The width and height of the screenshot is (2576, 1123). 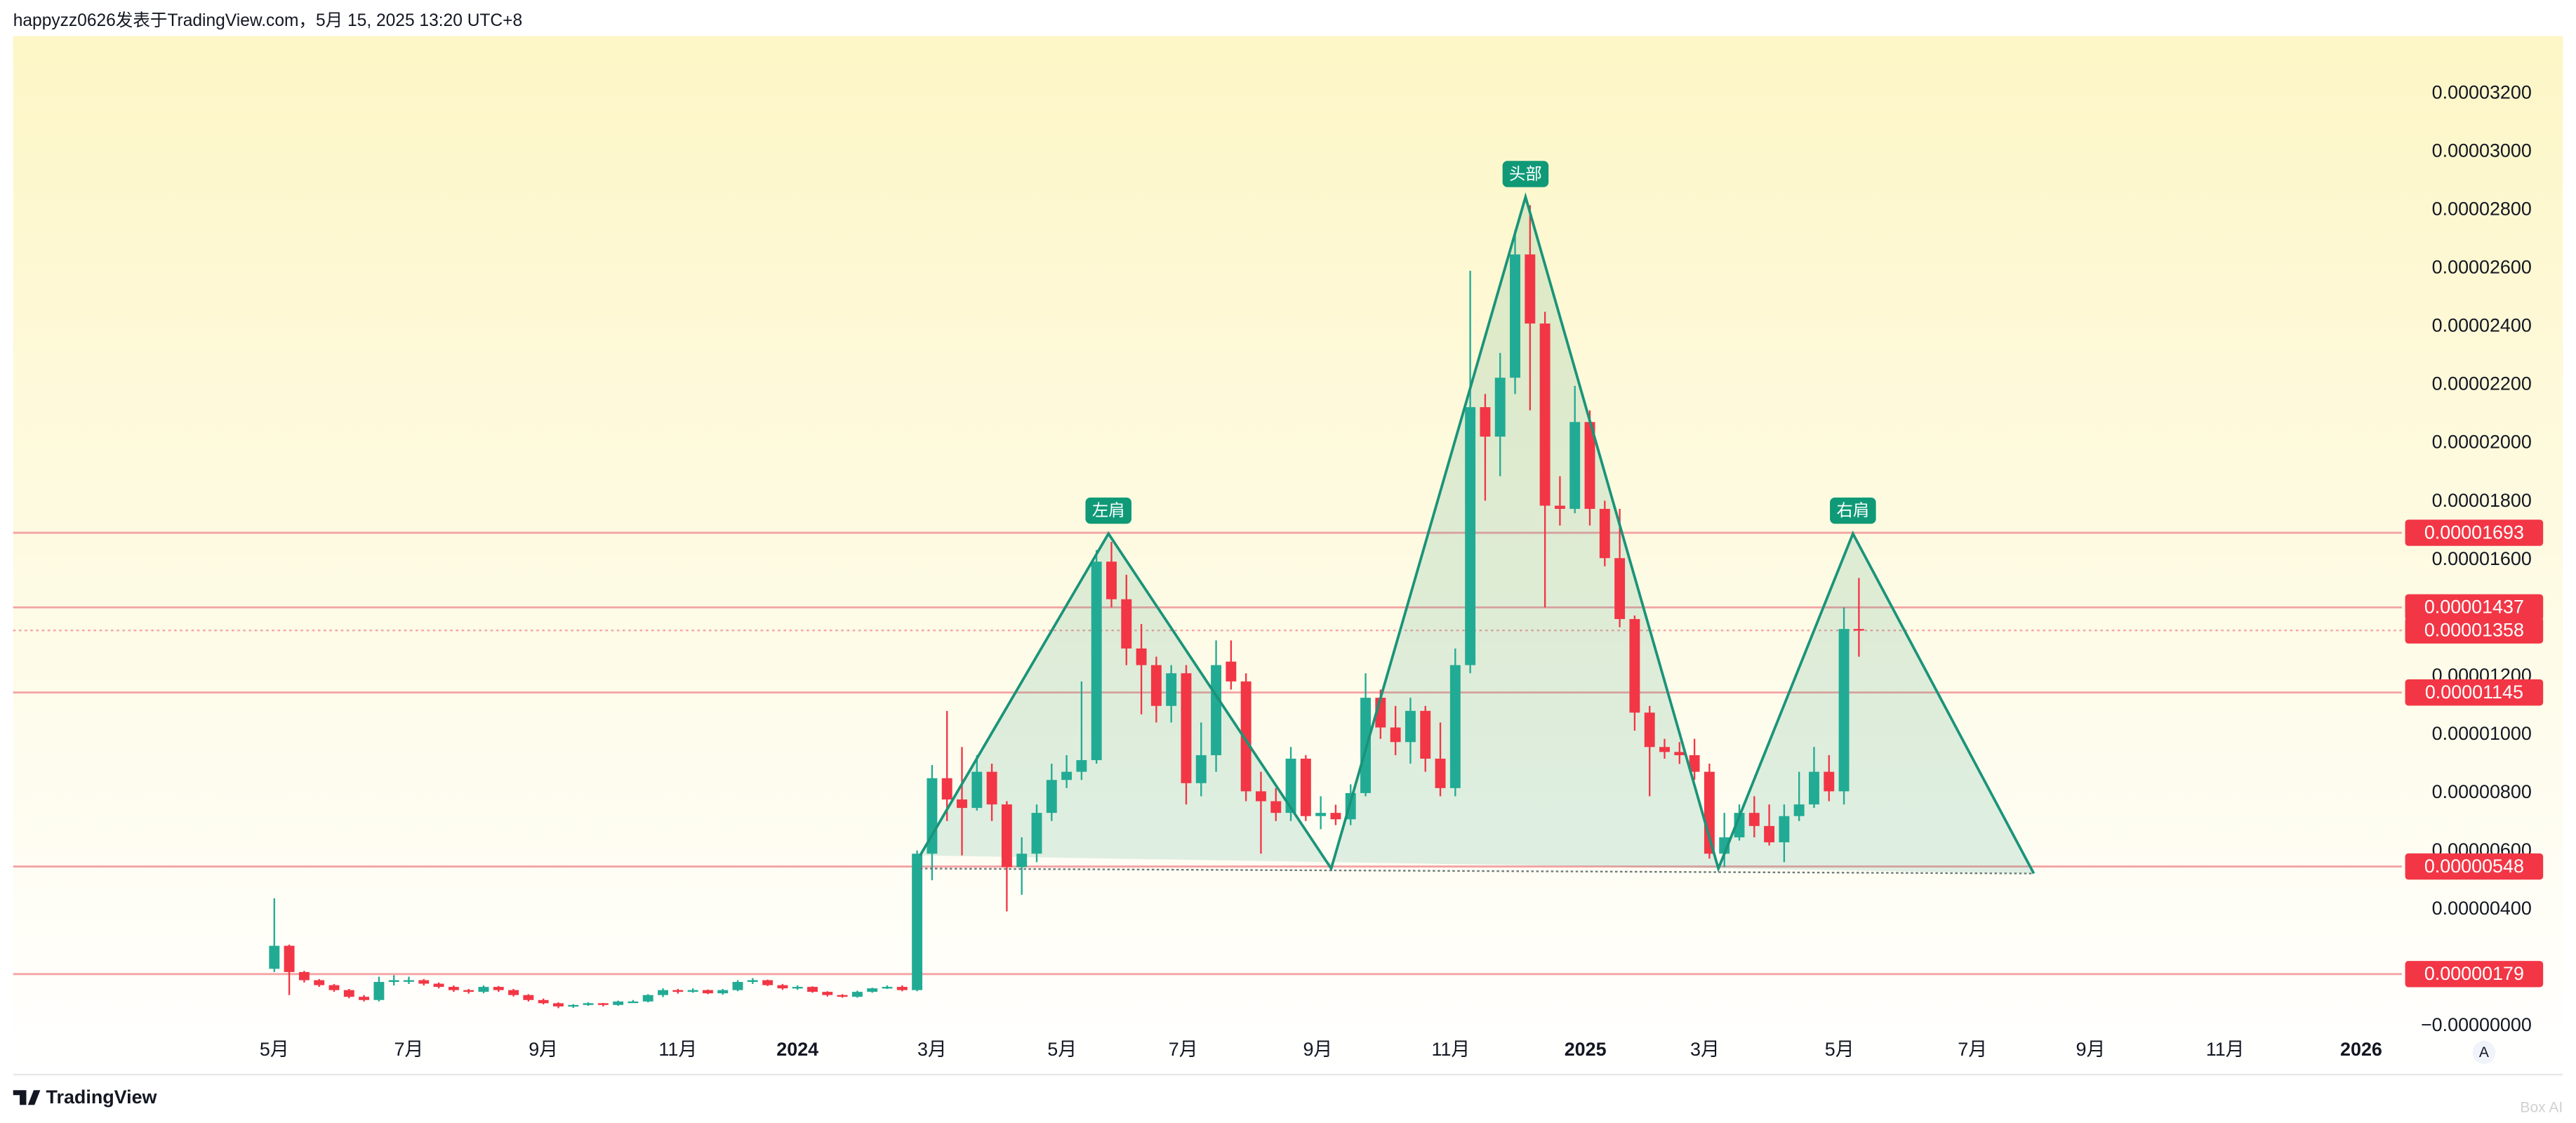 I want to click on level-tag-label: 0.00000548, so click(x=2474, y=866).